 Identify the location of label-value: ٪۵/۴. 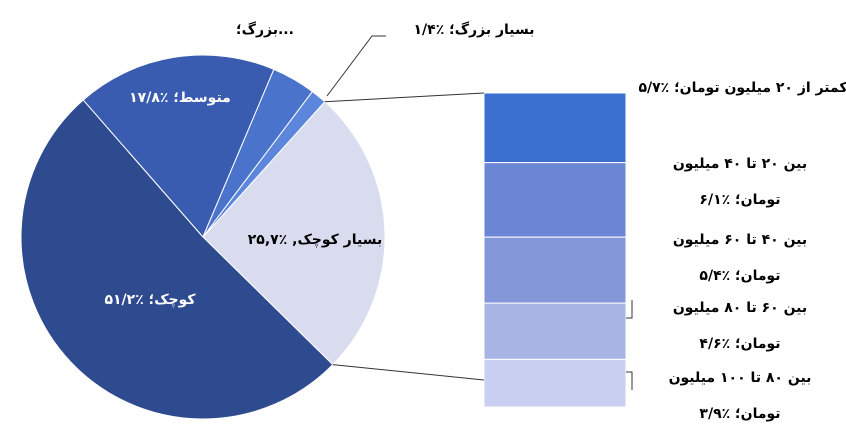
(715, 276).